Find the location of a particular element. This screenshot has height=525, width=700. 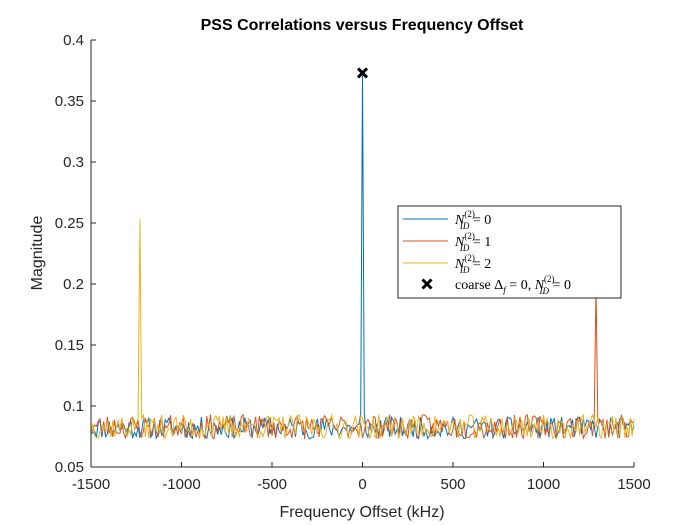

marker-layer is located at coordinates (362, 73).